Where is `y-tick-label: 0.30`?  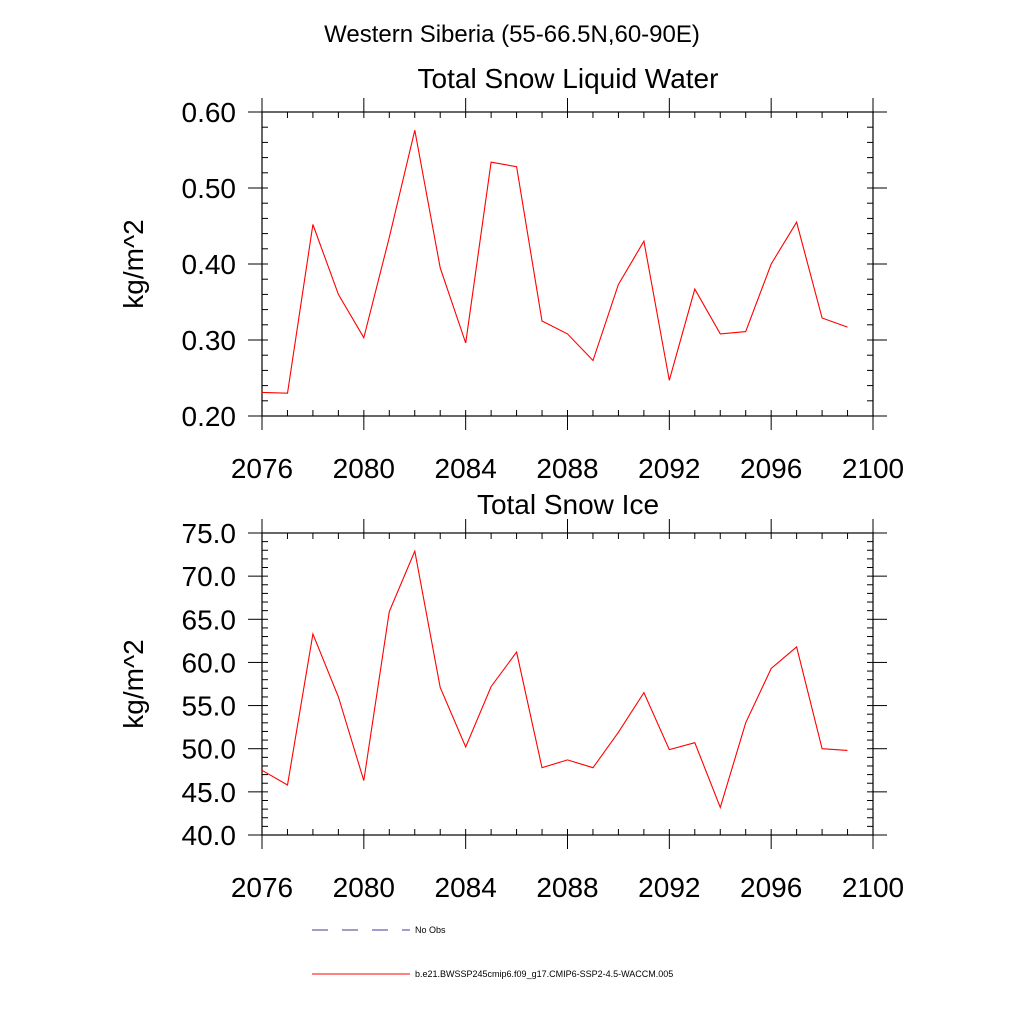 y-tick-label: 0.30 is located at coordinates (209, 340).